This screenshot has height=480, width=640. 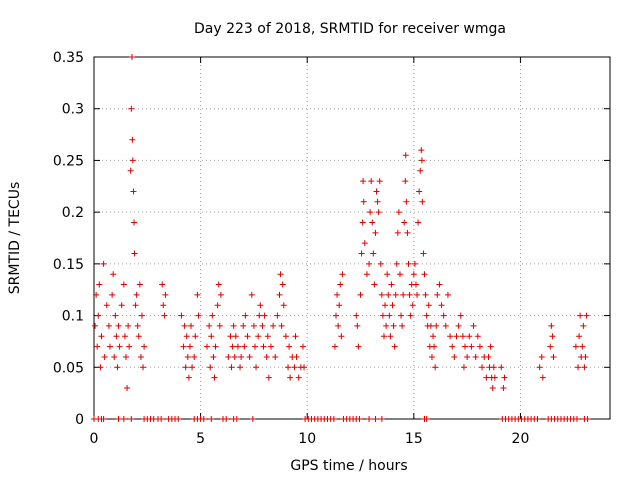 What do you see at coordinates (200, 439) in the screenshot?
I see `x-tick-label: 5` at bounding box center [200, 439].